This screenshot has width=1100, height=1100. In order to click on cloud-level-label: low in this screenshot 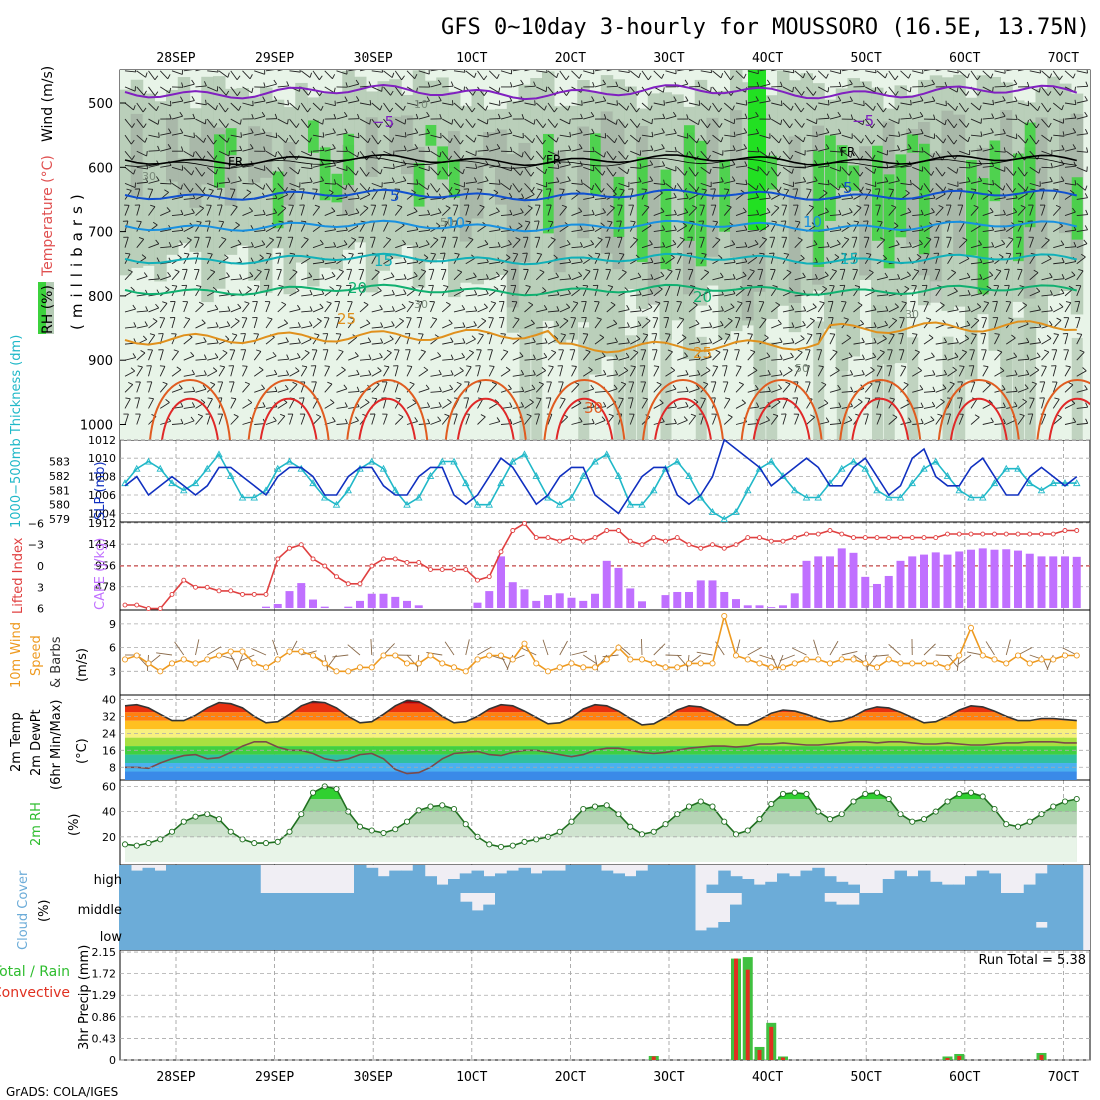, I will do `click(111, 937)`.